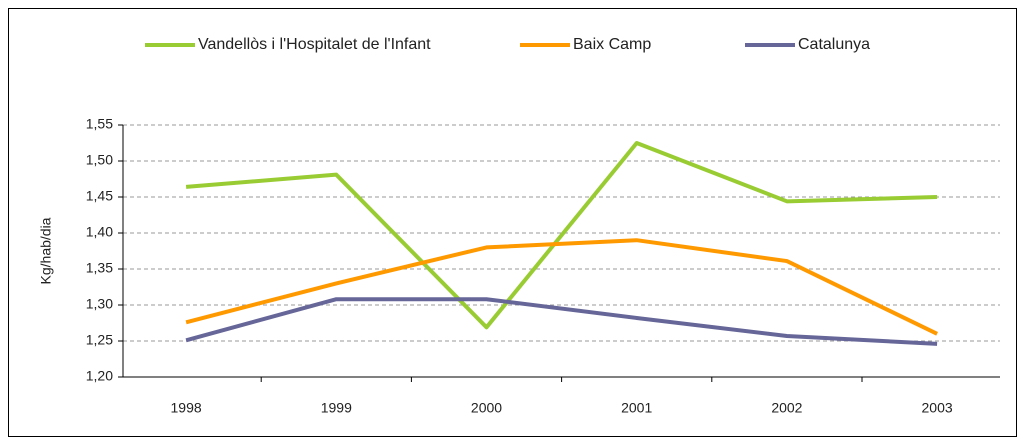  I want to click on x-tick-label: 1999, so click(336, 408).